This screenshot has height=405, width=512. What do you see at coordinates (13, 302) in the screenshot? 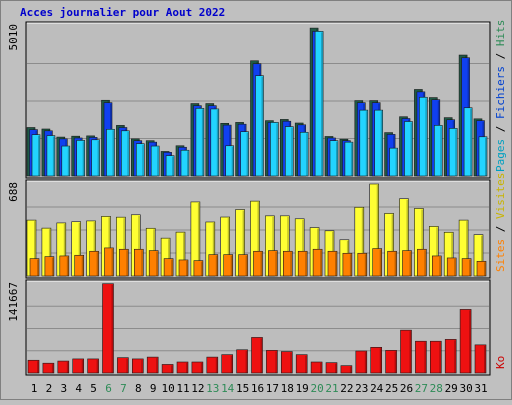
I see `axis-max-label: 141667` at bounding box center [13, 302].